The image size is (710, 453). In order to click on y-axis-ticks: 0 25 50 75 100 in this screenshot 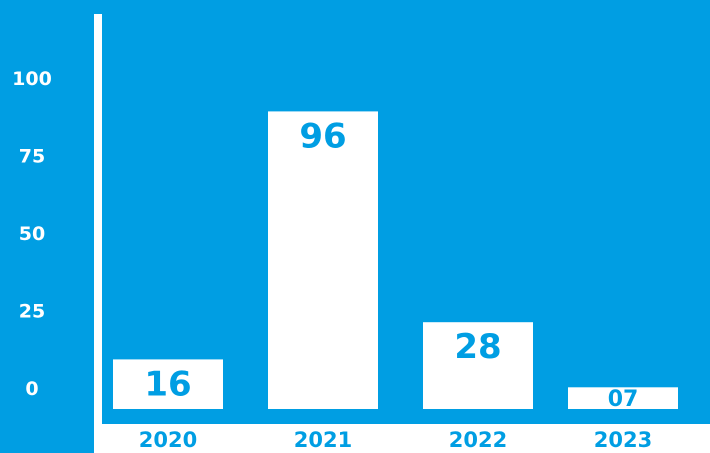, I will do `click(32, 234)`.